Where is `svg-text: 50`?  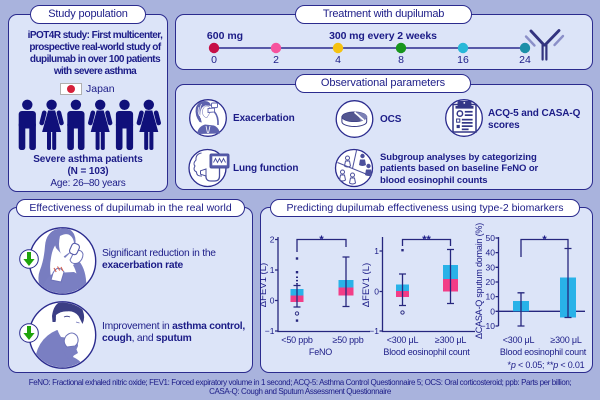 svg-text: 50 is located at coordinates (491, 238).